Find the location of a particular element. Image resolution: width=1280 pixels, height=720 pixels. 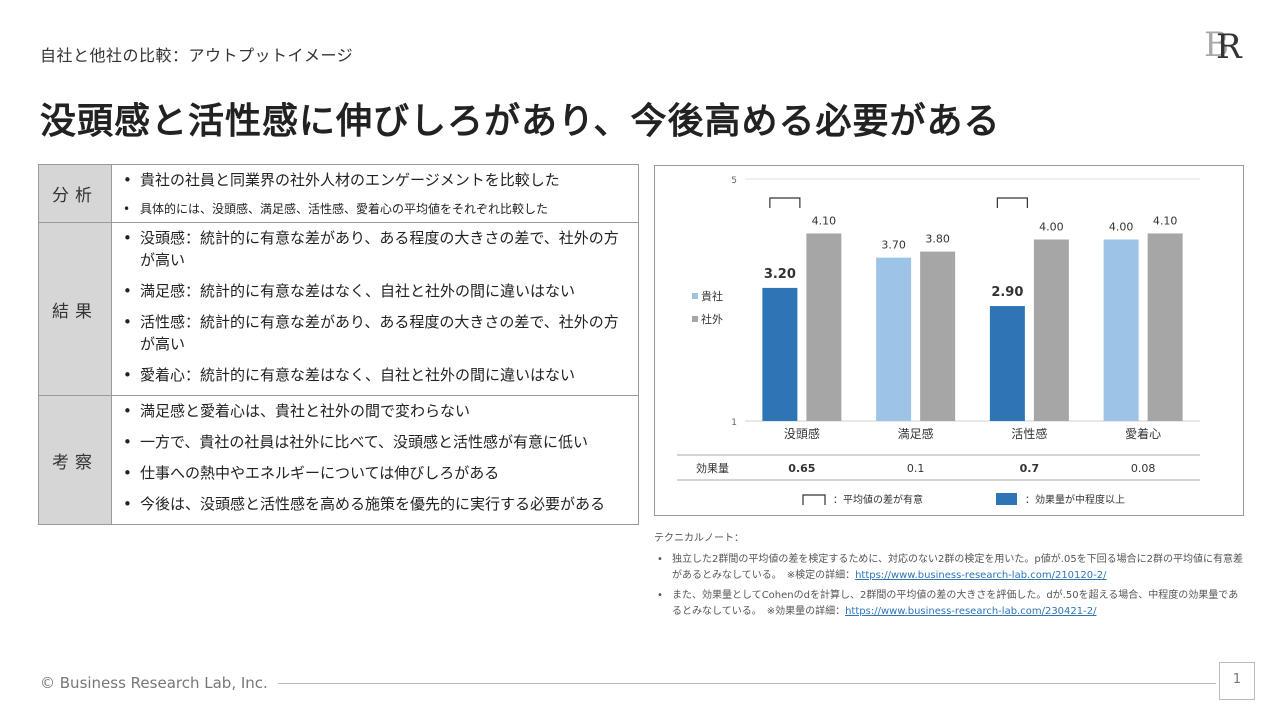

bullet-item: 具体的には、没頭感、満足感、活性感、愛着心の平均値をそれぞれ比較した is located at coordinates (375, 209).